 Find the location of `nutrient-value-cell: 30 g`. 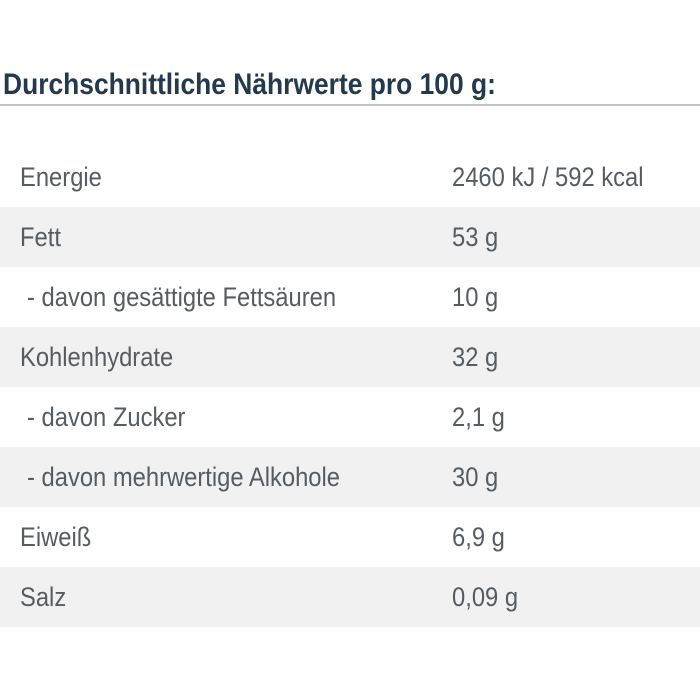

nutrient-value-cell: 30 g is located at coordinates (576, 477).